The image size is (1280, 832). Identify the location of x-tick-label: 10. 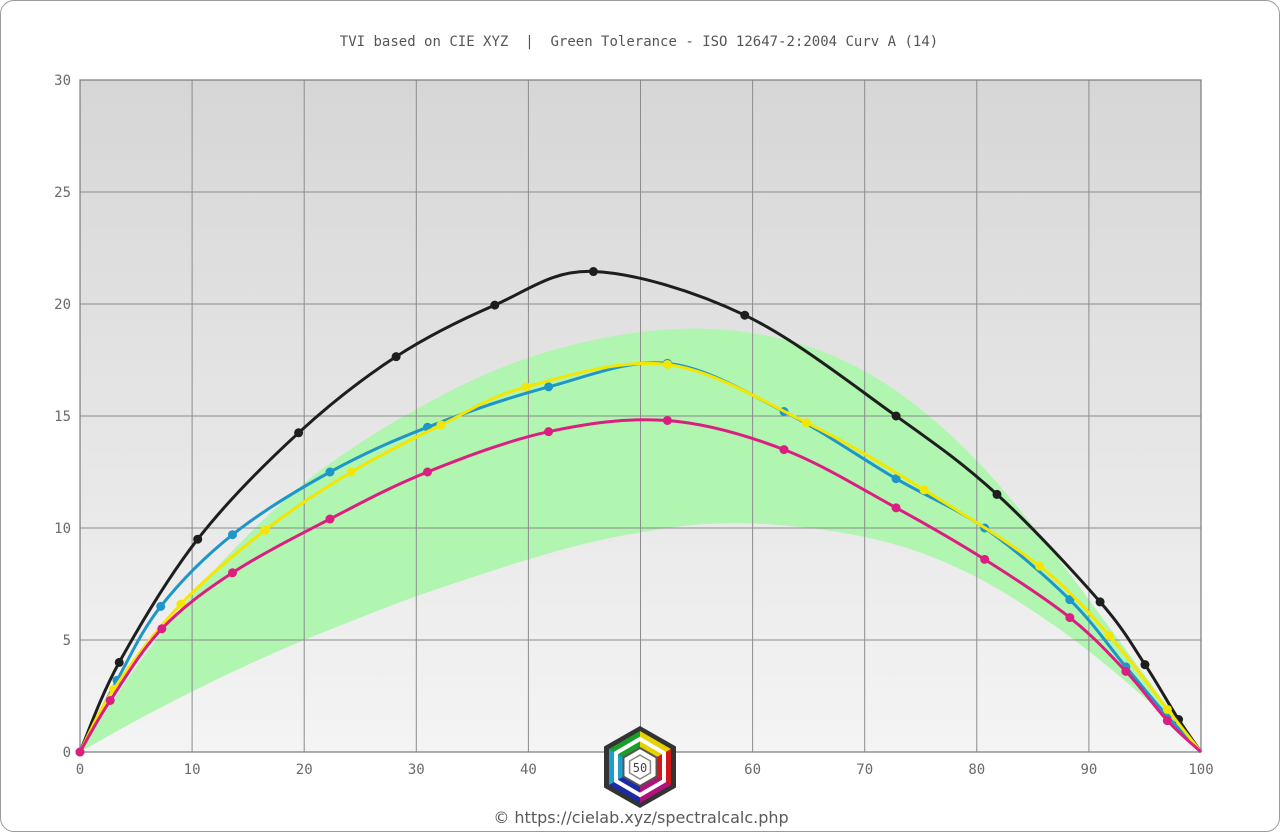
(192, 770).